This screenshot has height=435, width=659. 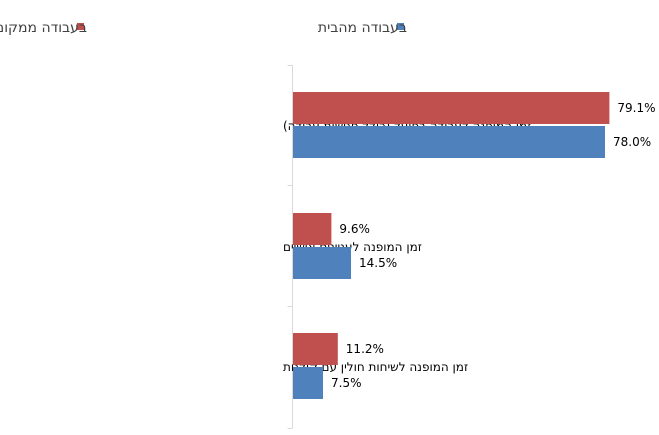 I want to click on category-axis, so click(x=290, y=247).